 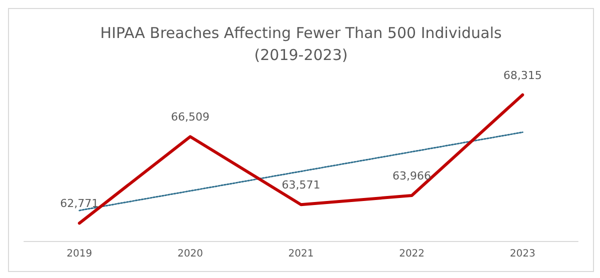 What do you see at coordinates (522, 75) in the screenshot?
I see `data-label: 68,315` at bounding box center [522, 75].